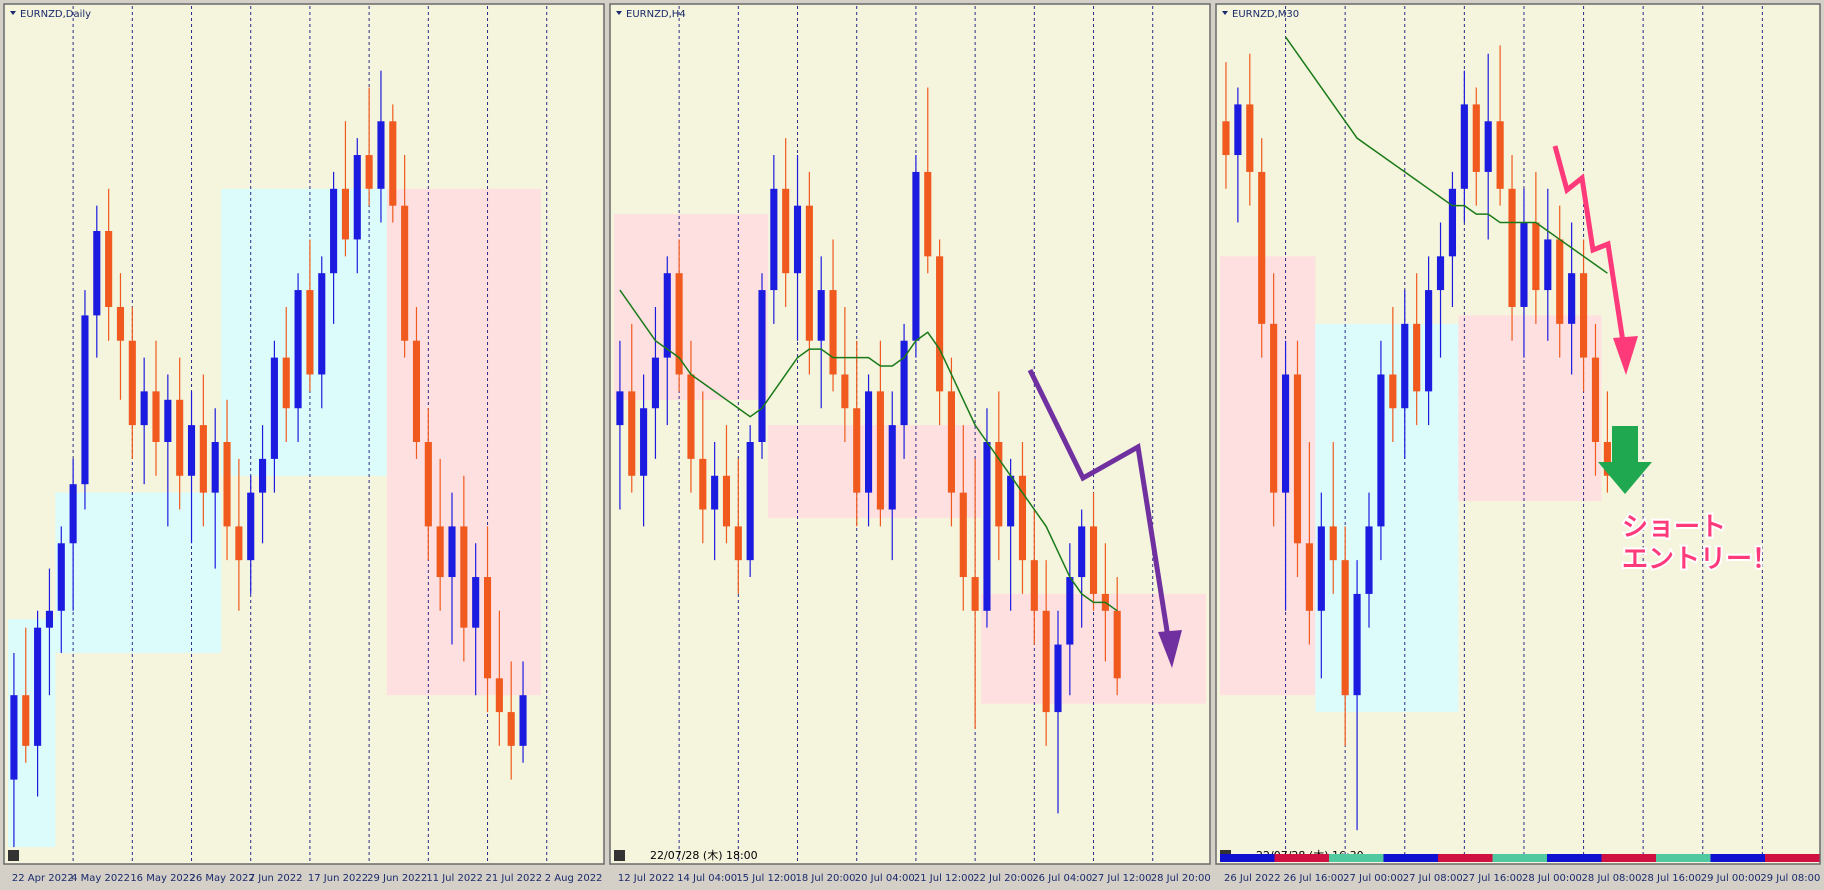  What do you see at coordinates (1700, 560) in the screenshot?
I see `annotation-text: エントリー！` at bounding box center [1700, 560].